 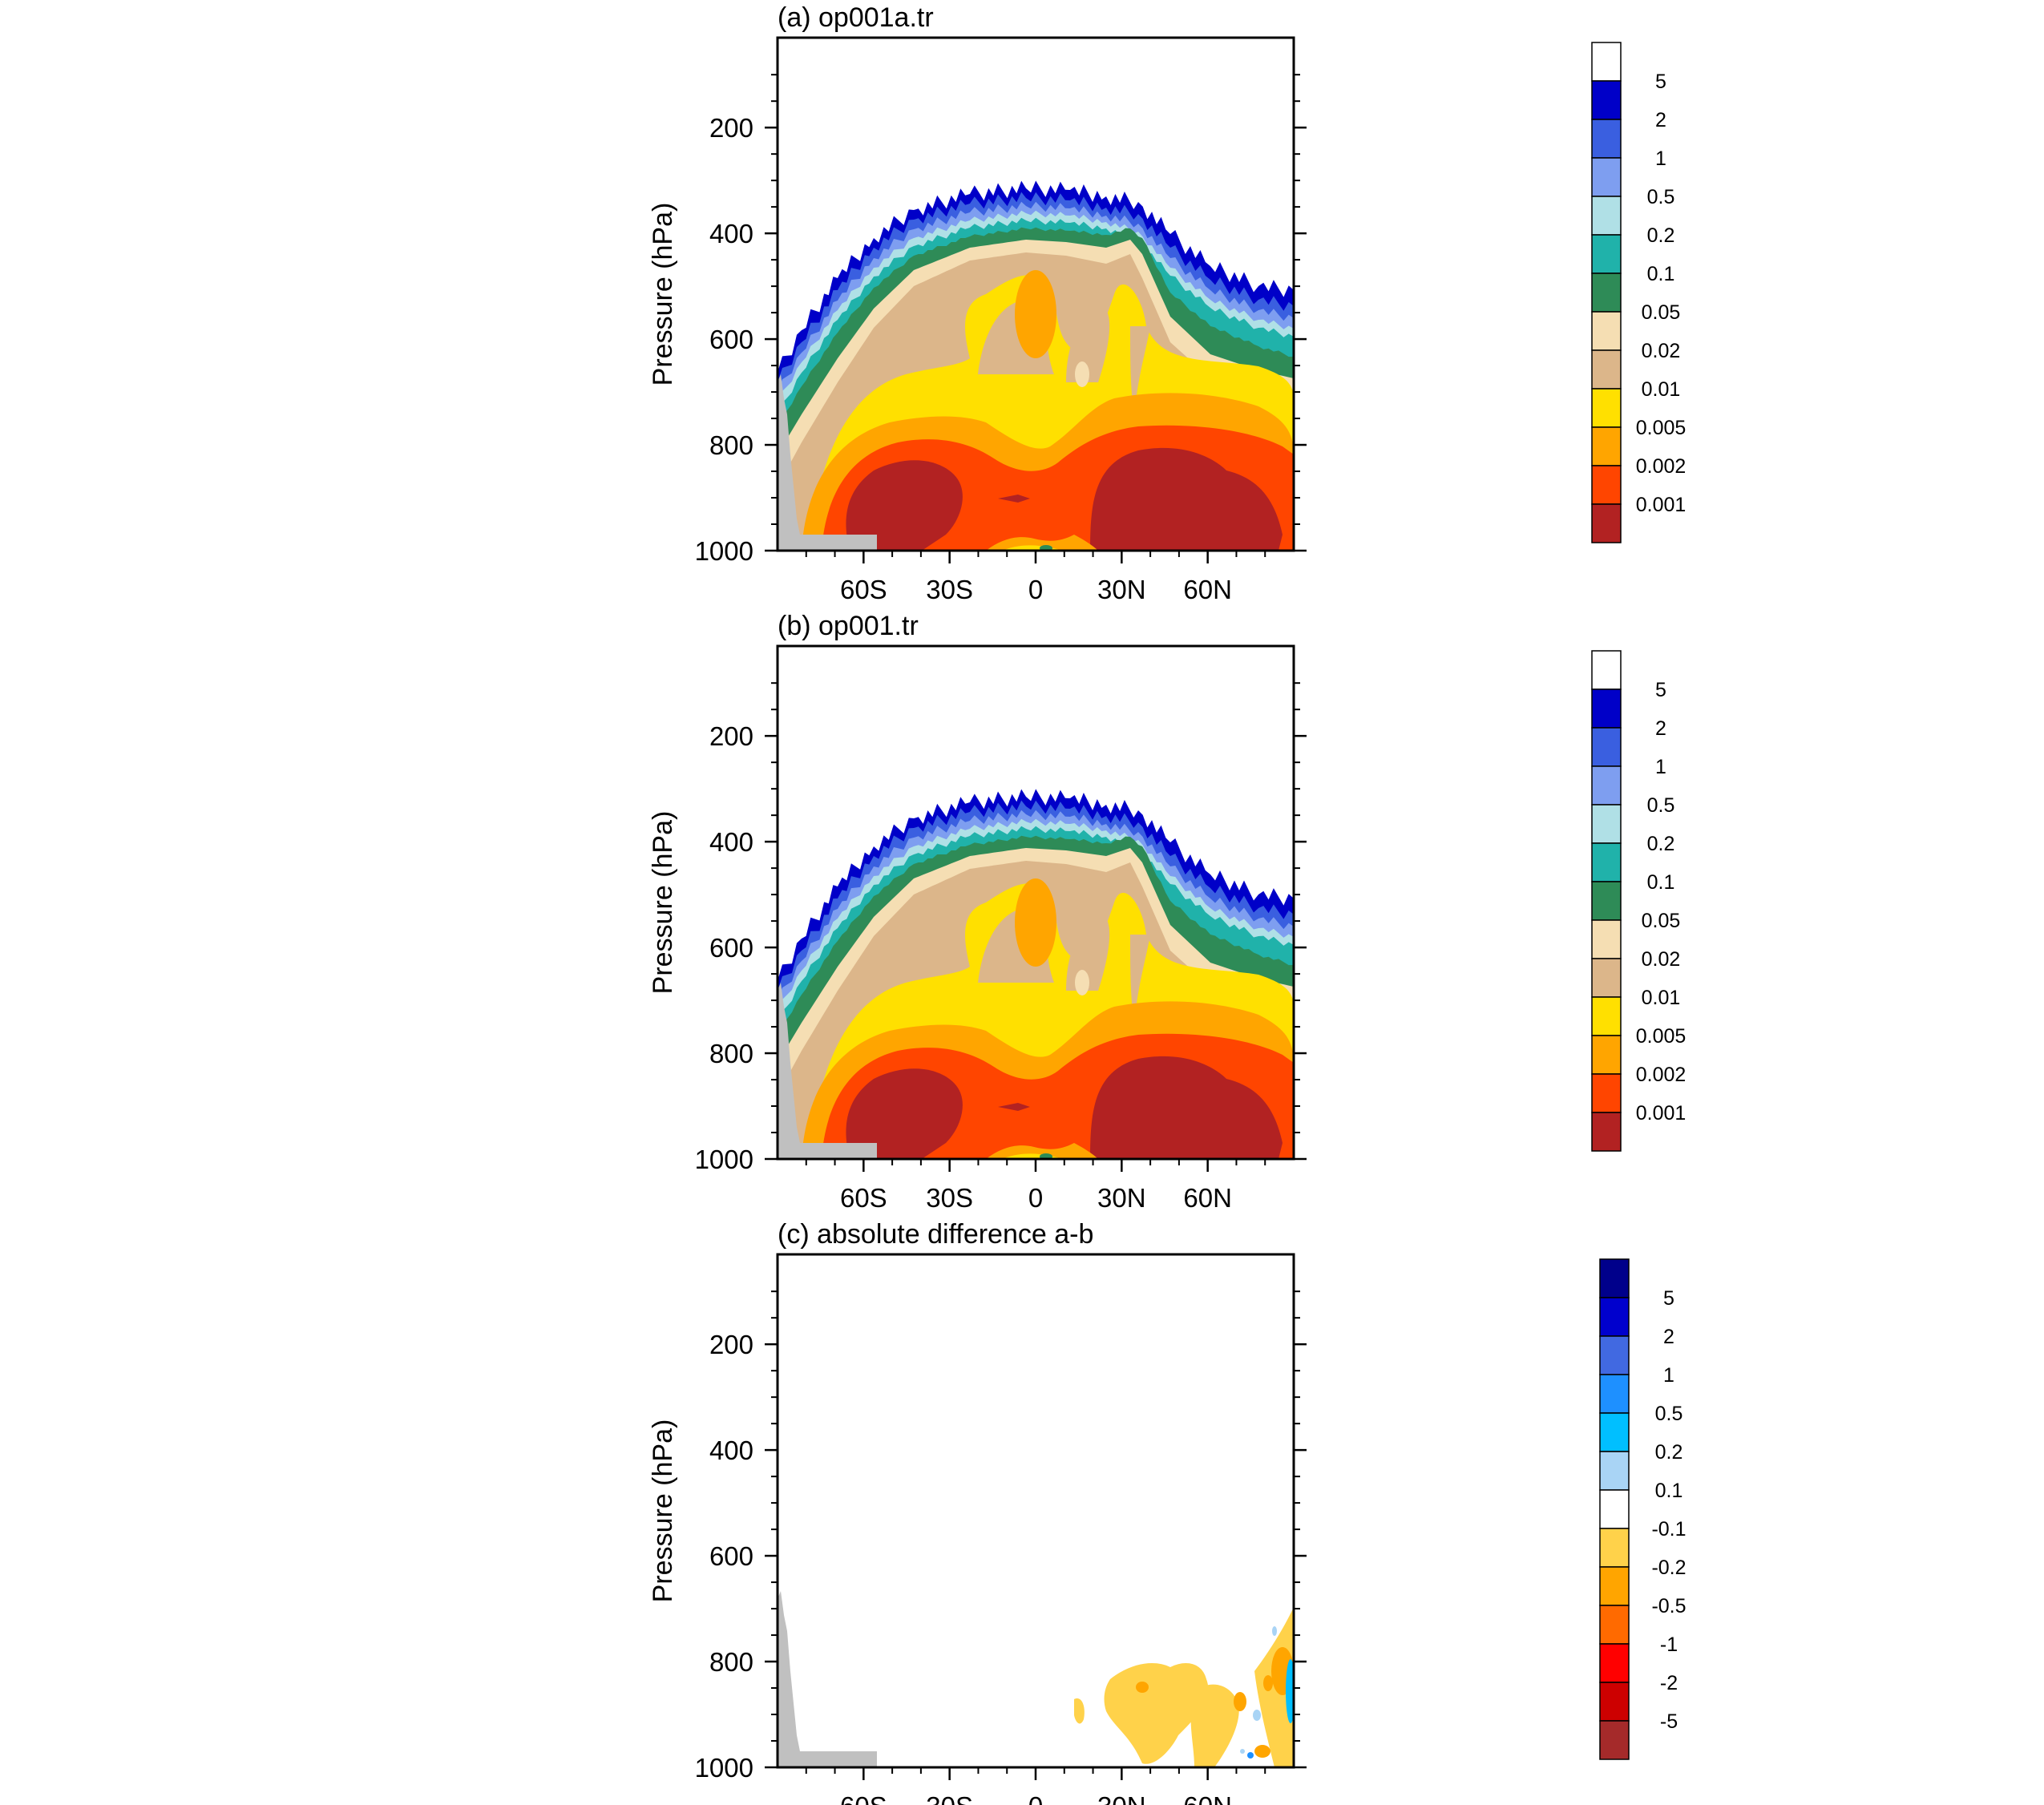 What do you see at coordinates (1669, 1721) in the screenshot?
I see `colorbar-label: -5` at bounding box center [1669, 1721].